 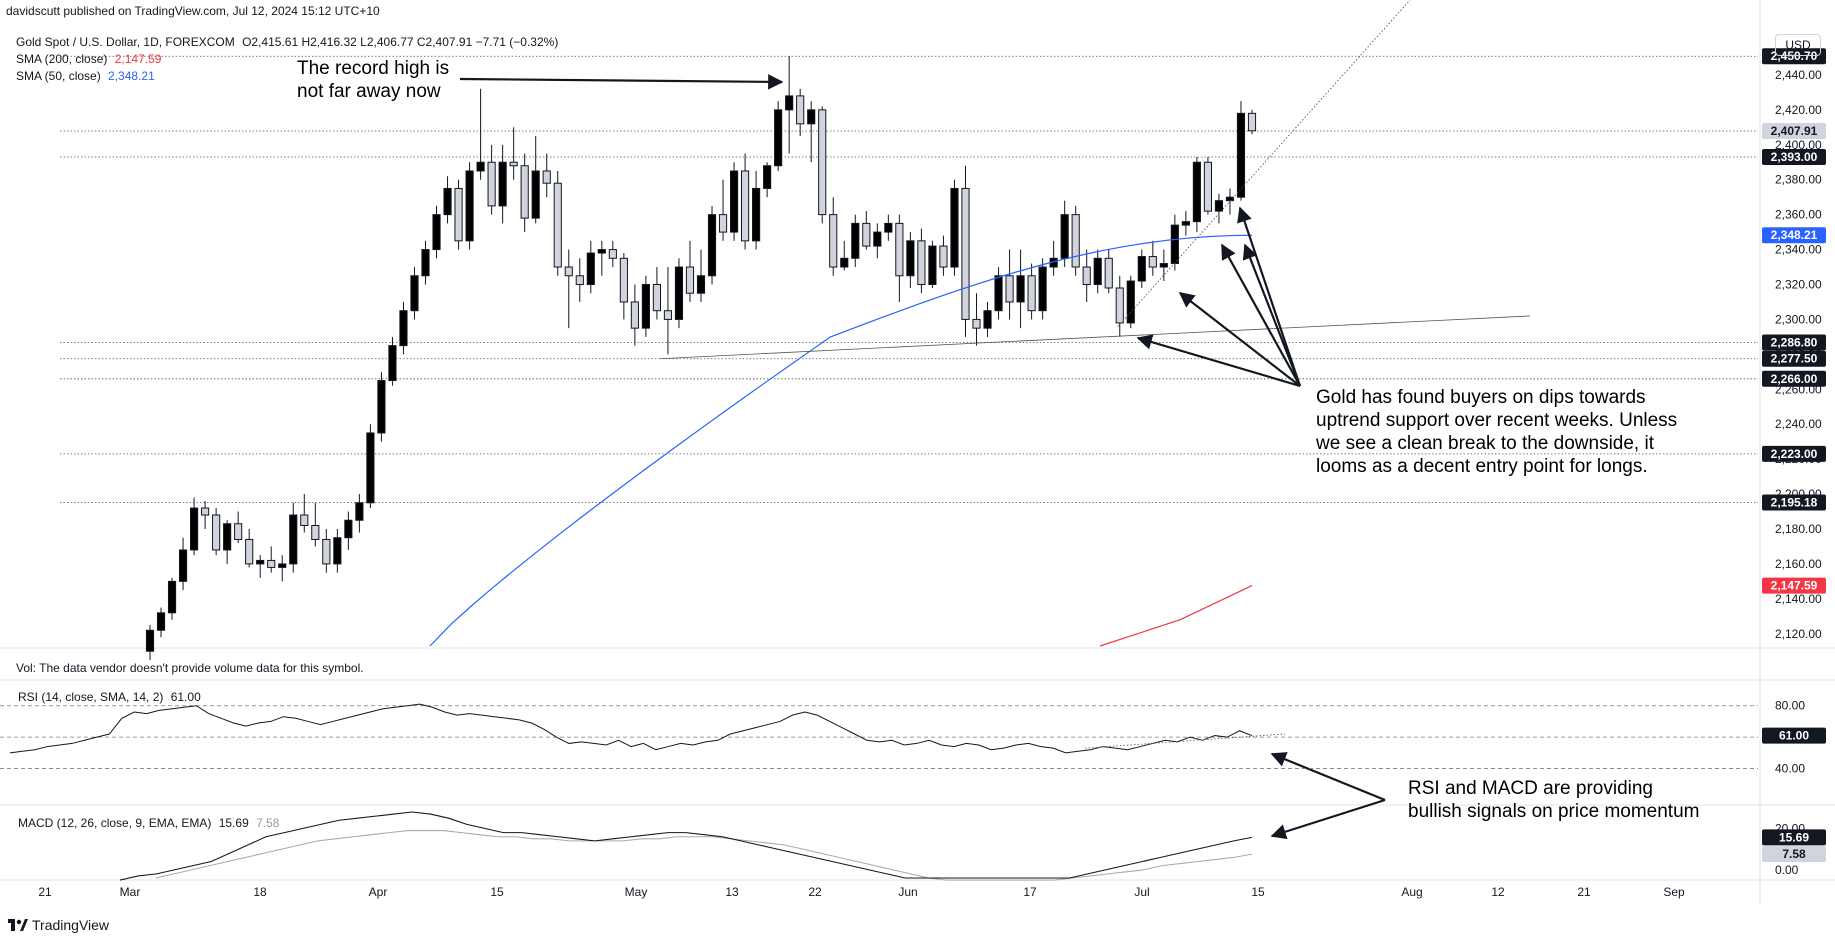 I want to click on sma200-legend: SMA (200, close) 2,147.59, so click(x=90, y=59).